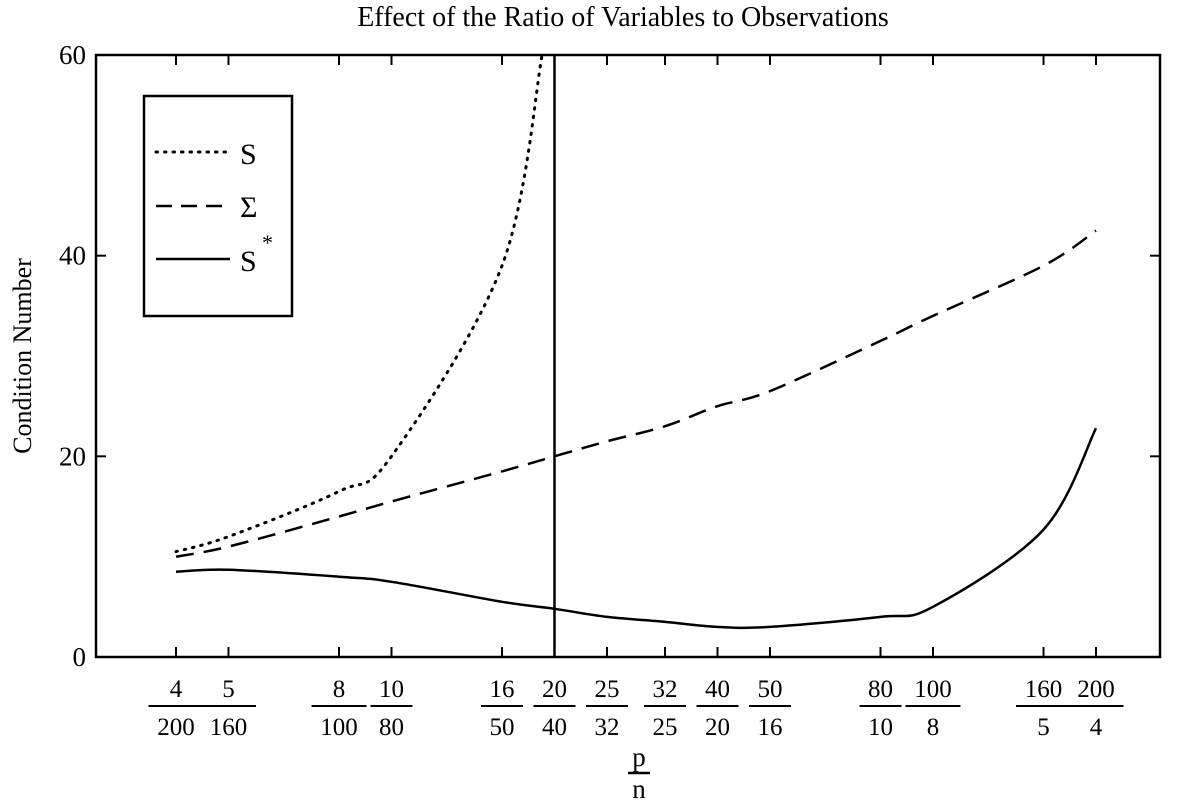 The image size is (1183, 802). Describe the element at coordinates (880, 727) in the screenshot. I see `x-tick-label-denominator: 10` at that location.